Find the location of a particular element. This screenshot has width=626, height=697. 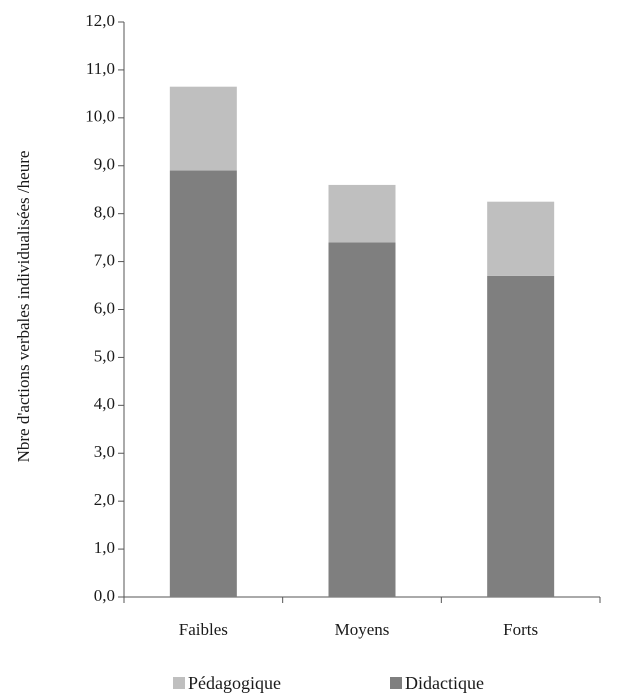

x-category-label: Moyens is located at coordinates (362, 629).